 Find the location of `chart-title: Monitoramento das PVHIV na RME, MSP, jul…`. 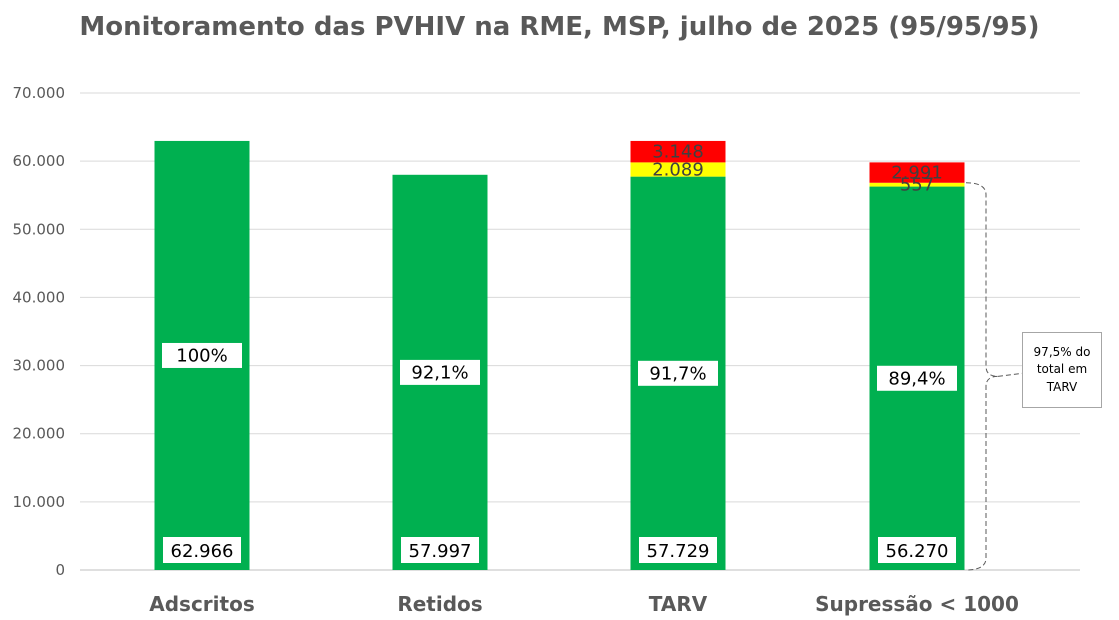

chart-title: Monitoramento das PVHIV na RME, MSP, jul… is located at coordinates (559, 27).